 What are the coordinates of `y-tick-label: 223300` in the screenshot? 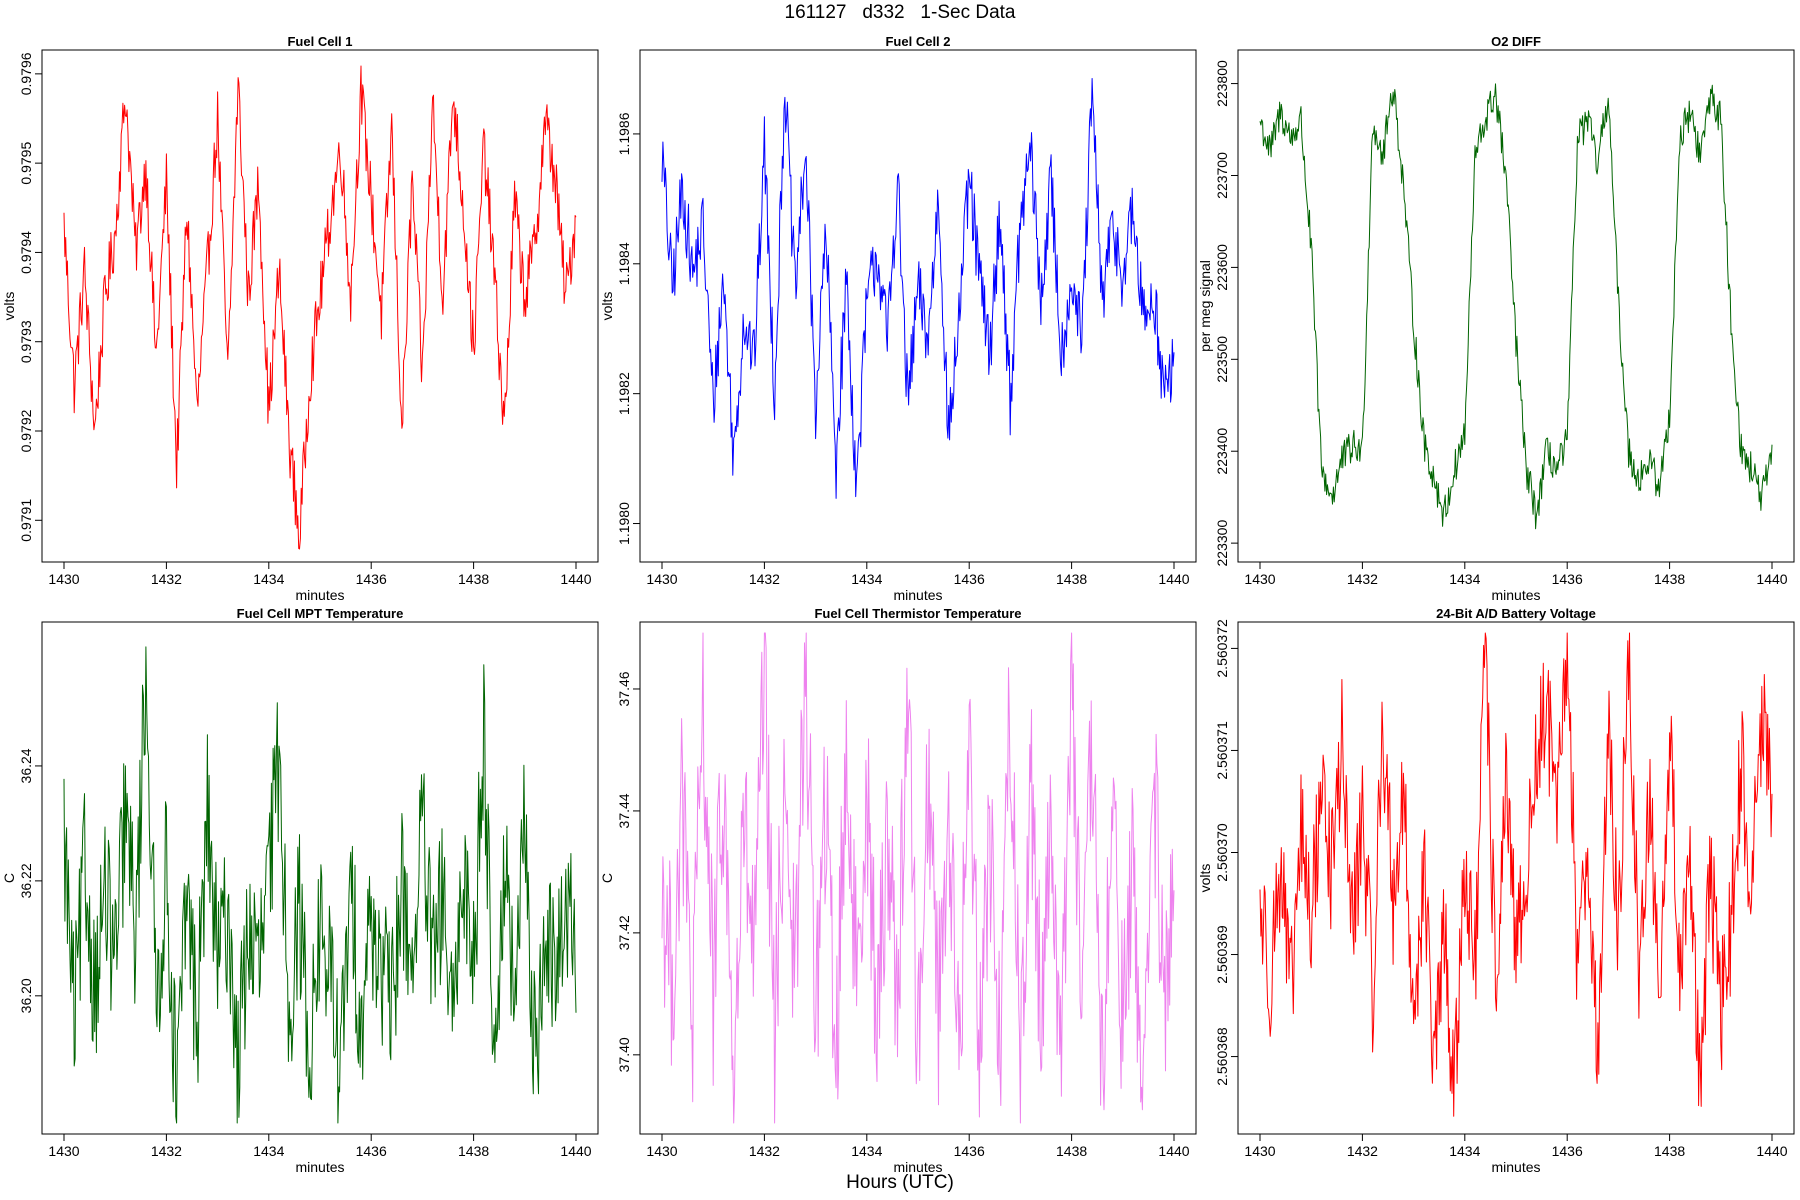 It's located at (1222, 543).